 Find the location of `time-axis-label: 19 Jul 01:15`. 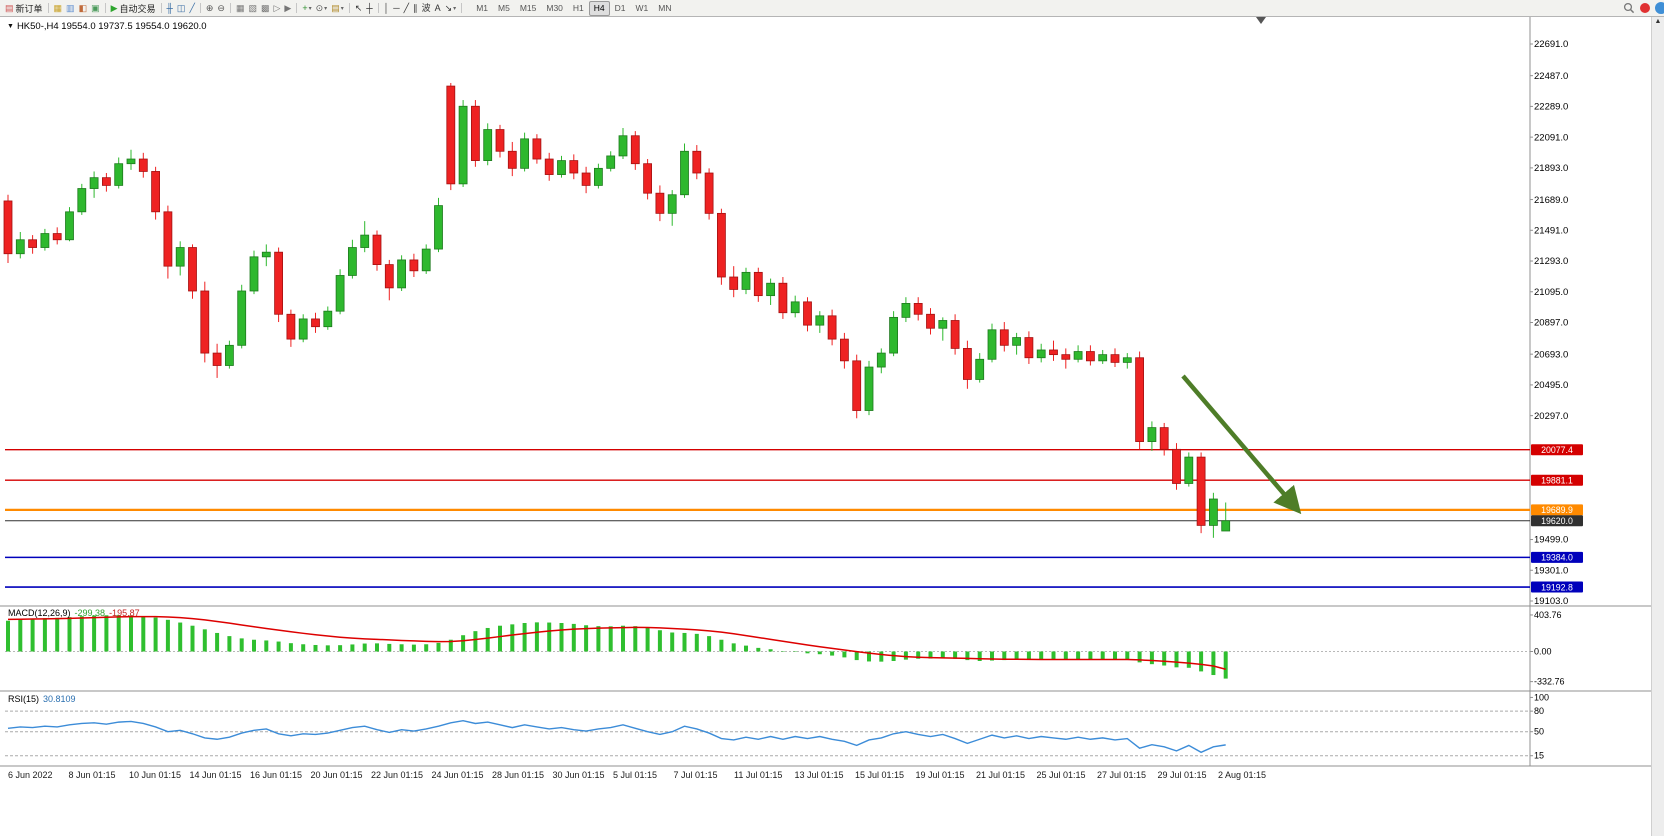

time-axis-label: 19 Jul 01:15 is located at coordinates (940, 775).